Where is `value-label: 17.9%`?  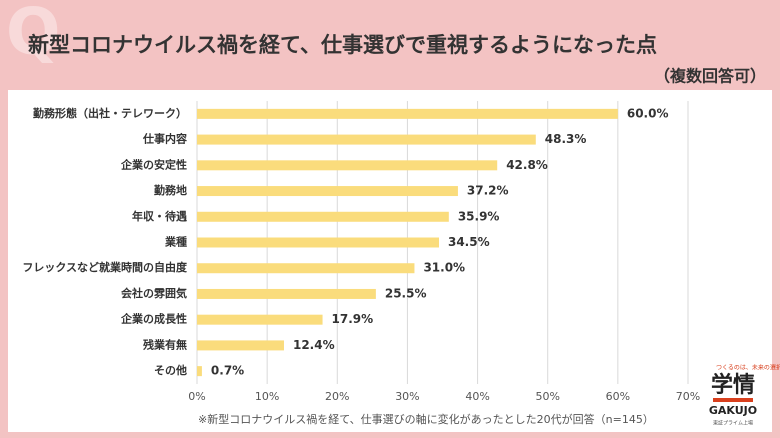 value-label: 17.9% is located at coordinates (353, 319).